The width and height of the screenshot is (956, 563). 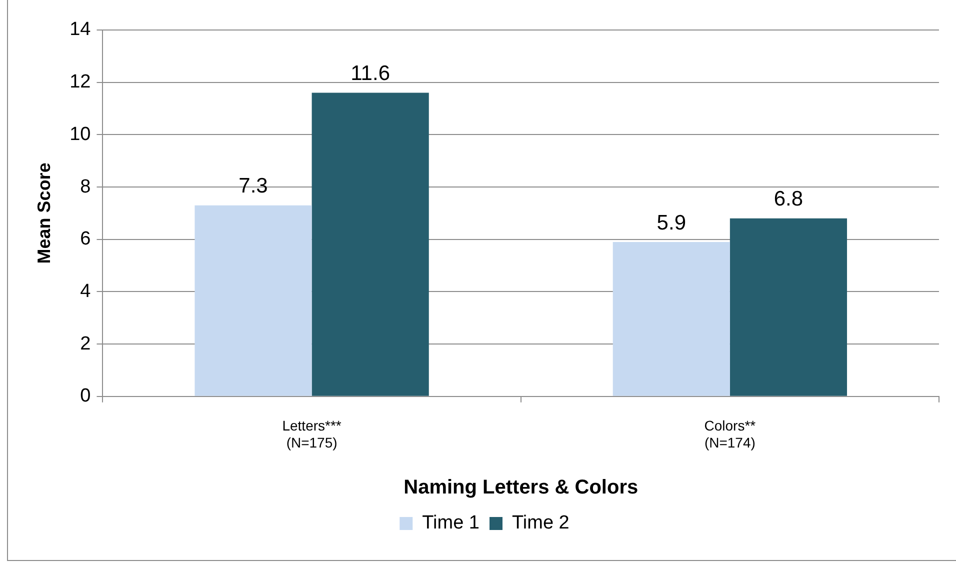 I want to click on y-tick-label: 14, so click(x=81, y=29).